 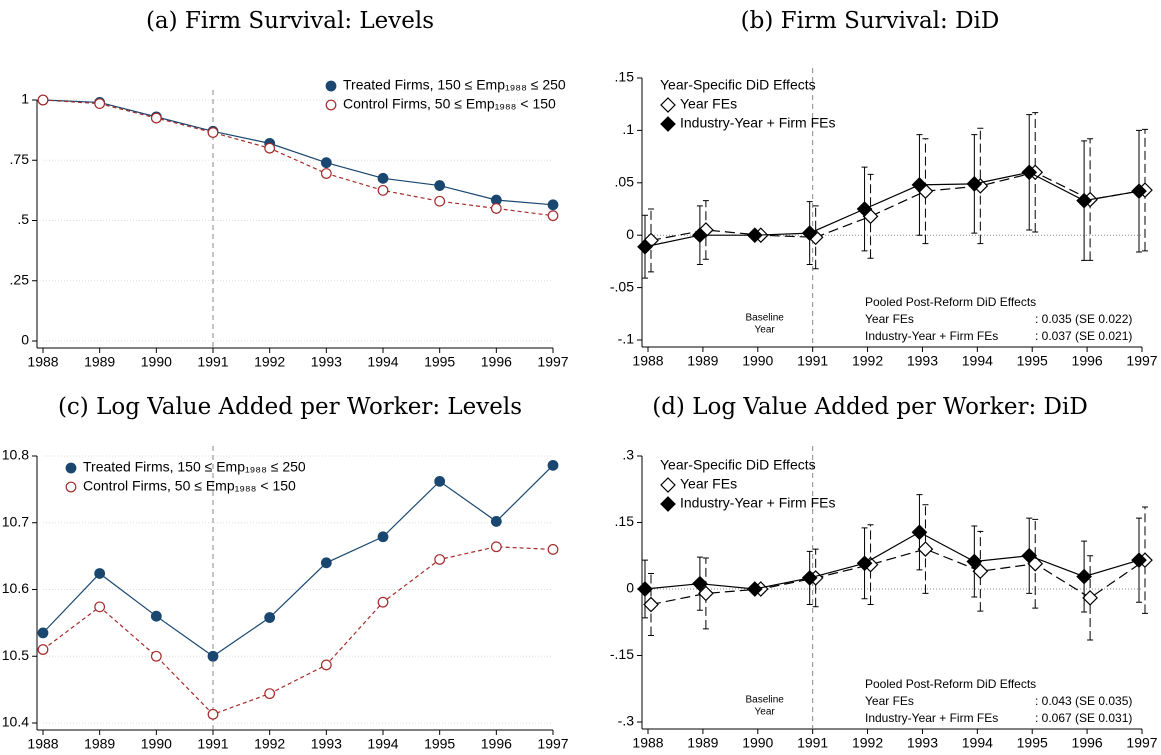 What do you see at coordinates (15, 722) in the screenshot?
I see `y-tick-label: 10.4` at bounding box center [15, 722].